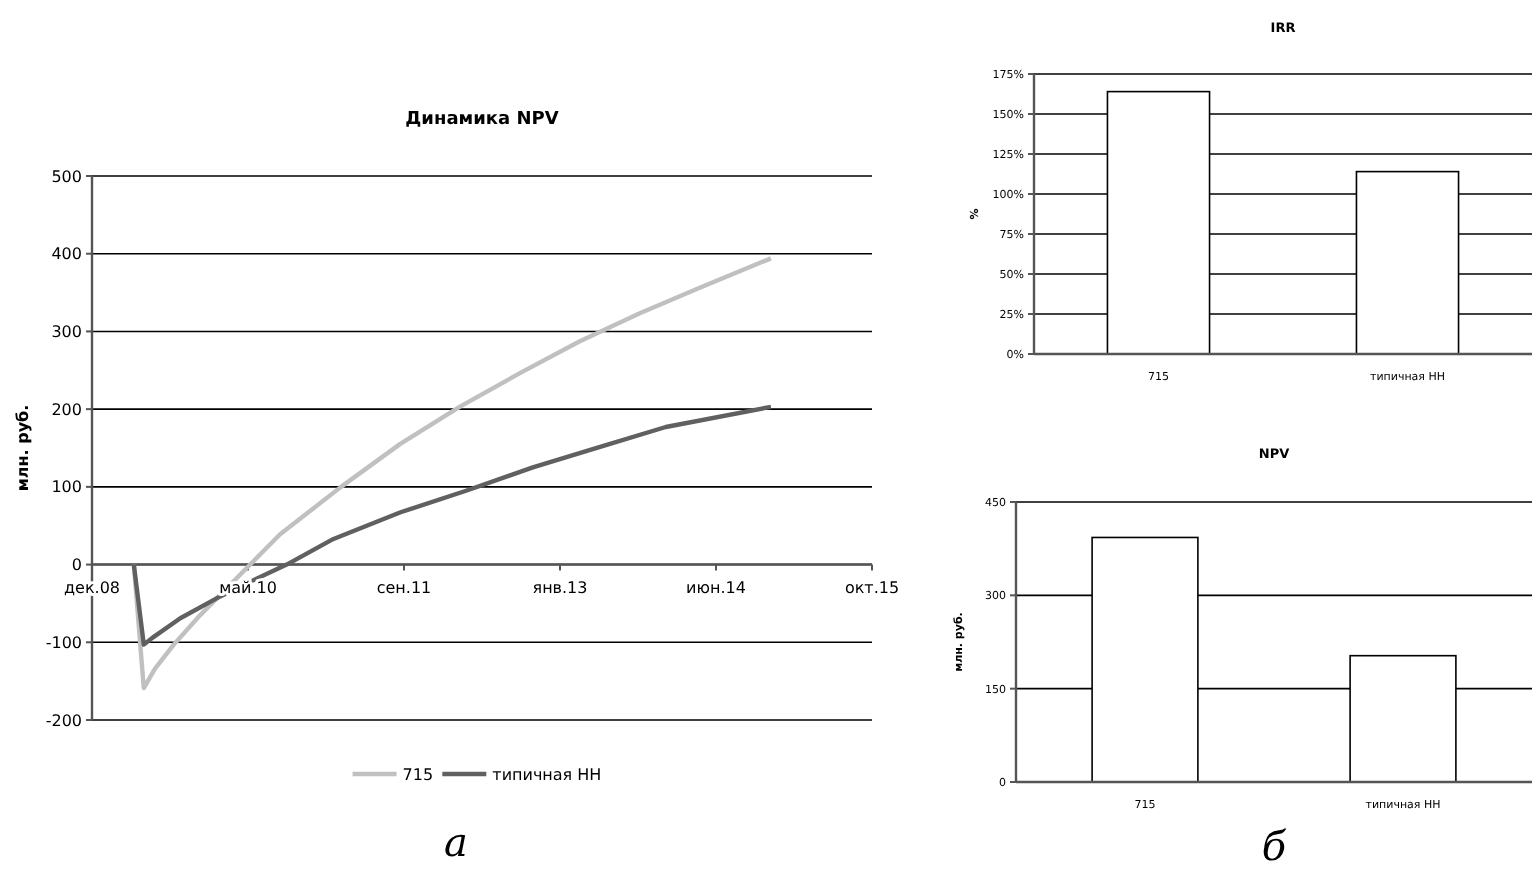 This screenshot has width=1538, height=876. Describe the element at coordinates (76, 565) in the screenshot. I see `y-tick-label: 0` at that location.